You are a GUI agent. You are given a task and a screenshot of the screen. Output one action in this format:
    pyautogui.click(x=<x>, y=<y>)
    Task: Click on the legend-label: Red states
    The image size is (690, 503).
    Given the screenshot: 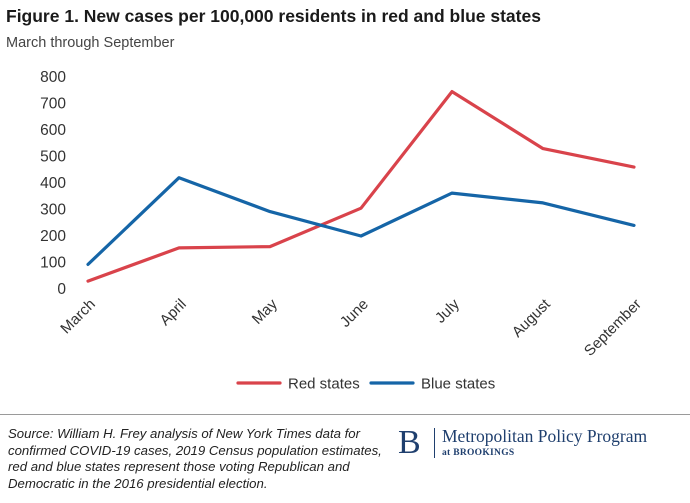 What is the action you would take?
    pyautogui.click(x=324, y=384)
    